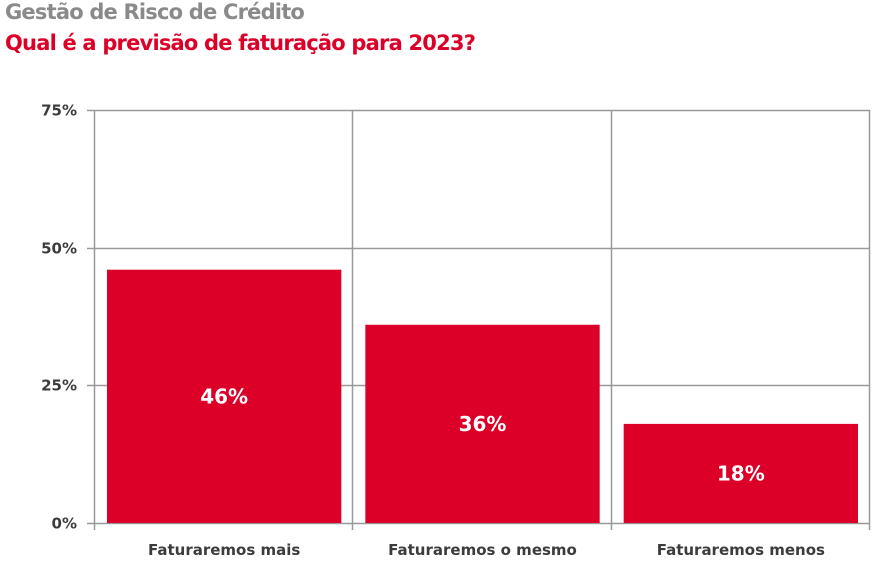 Image resolution: width=878 pixels, height=569 pixels. Describe the element at coordinates (482, 550) in the screenshot. I see `x-tick-label: Faturaremos o mesmo` at that location.